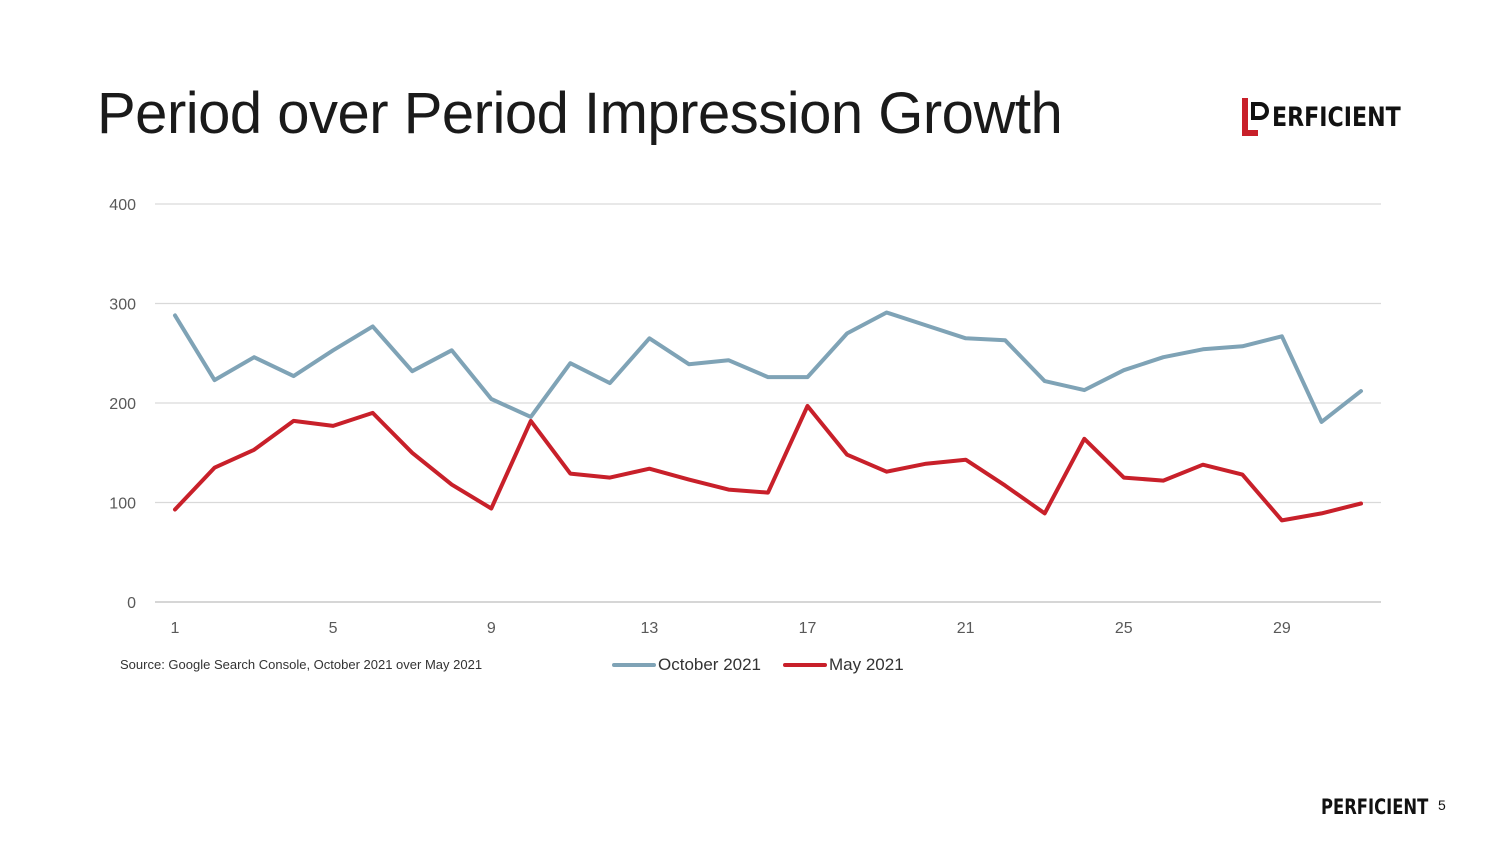 This screenshot has height=844, width=1500. I want to click on chart-legend: October 2021 May 2021, so click(769, 665).